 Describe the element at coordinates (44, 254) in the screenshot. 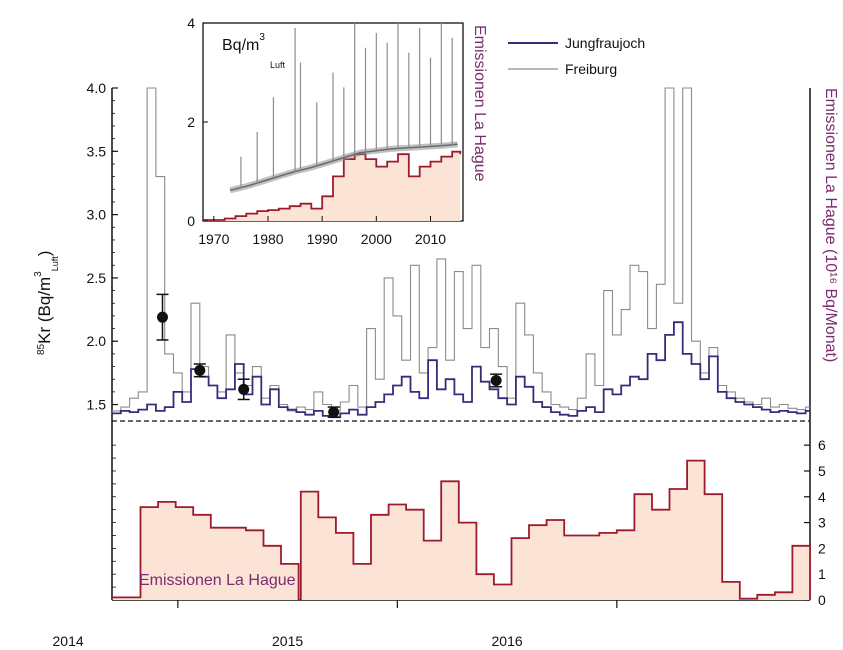

I see `ylabel-close: )` at that location.